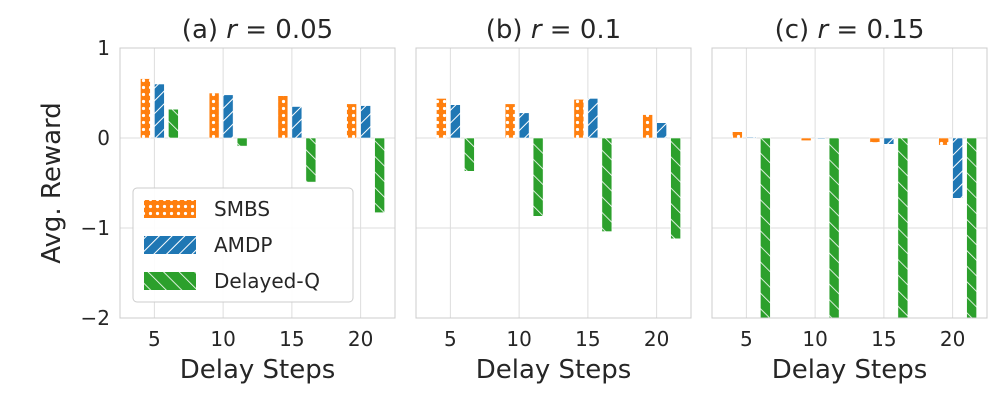 This screenshot has height=400, width=1000. What do you see at coordinates (553, 30) in the screenshot?
I see `panel-title: (b) r = 0.1` at bounding box center [553, 30].